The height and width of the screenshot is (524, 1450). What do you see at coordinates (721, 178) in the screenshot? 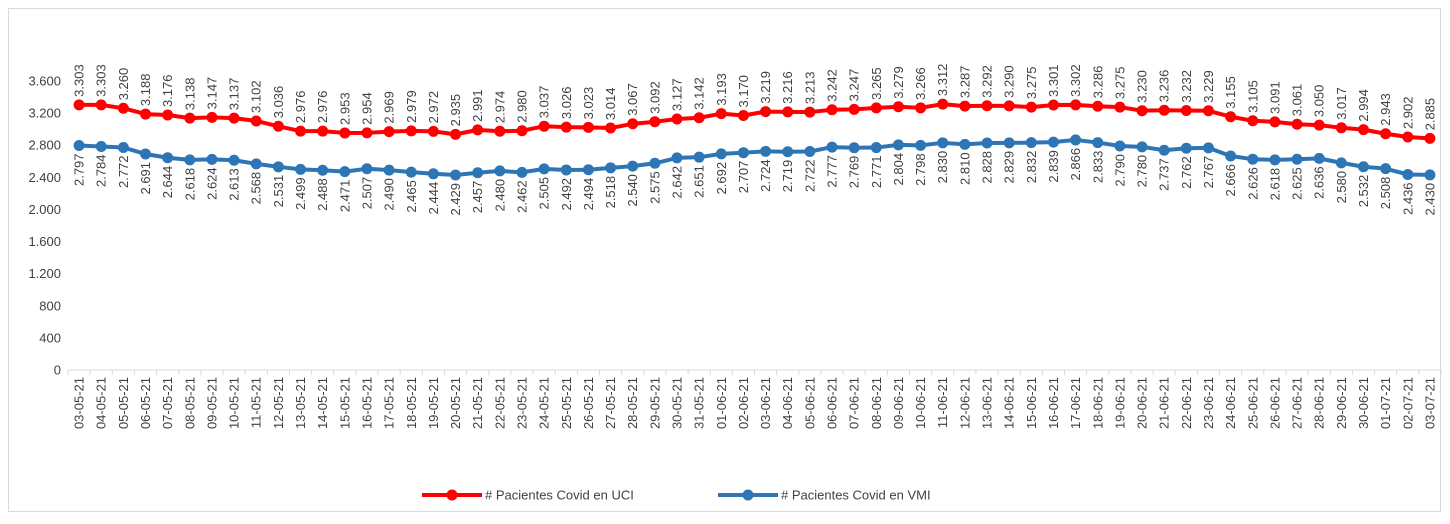
I see `data-label: 2.692` at bounding box center [721, 178].